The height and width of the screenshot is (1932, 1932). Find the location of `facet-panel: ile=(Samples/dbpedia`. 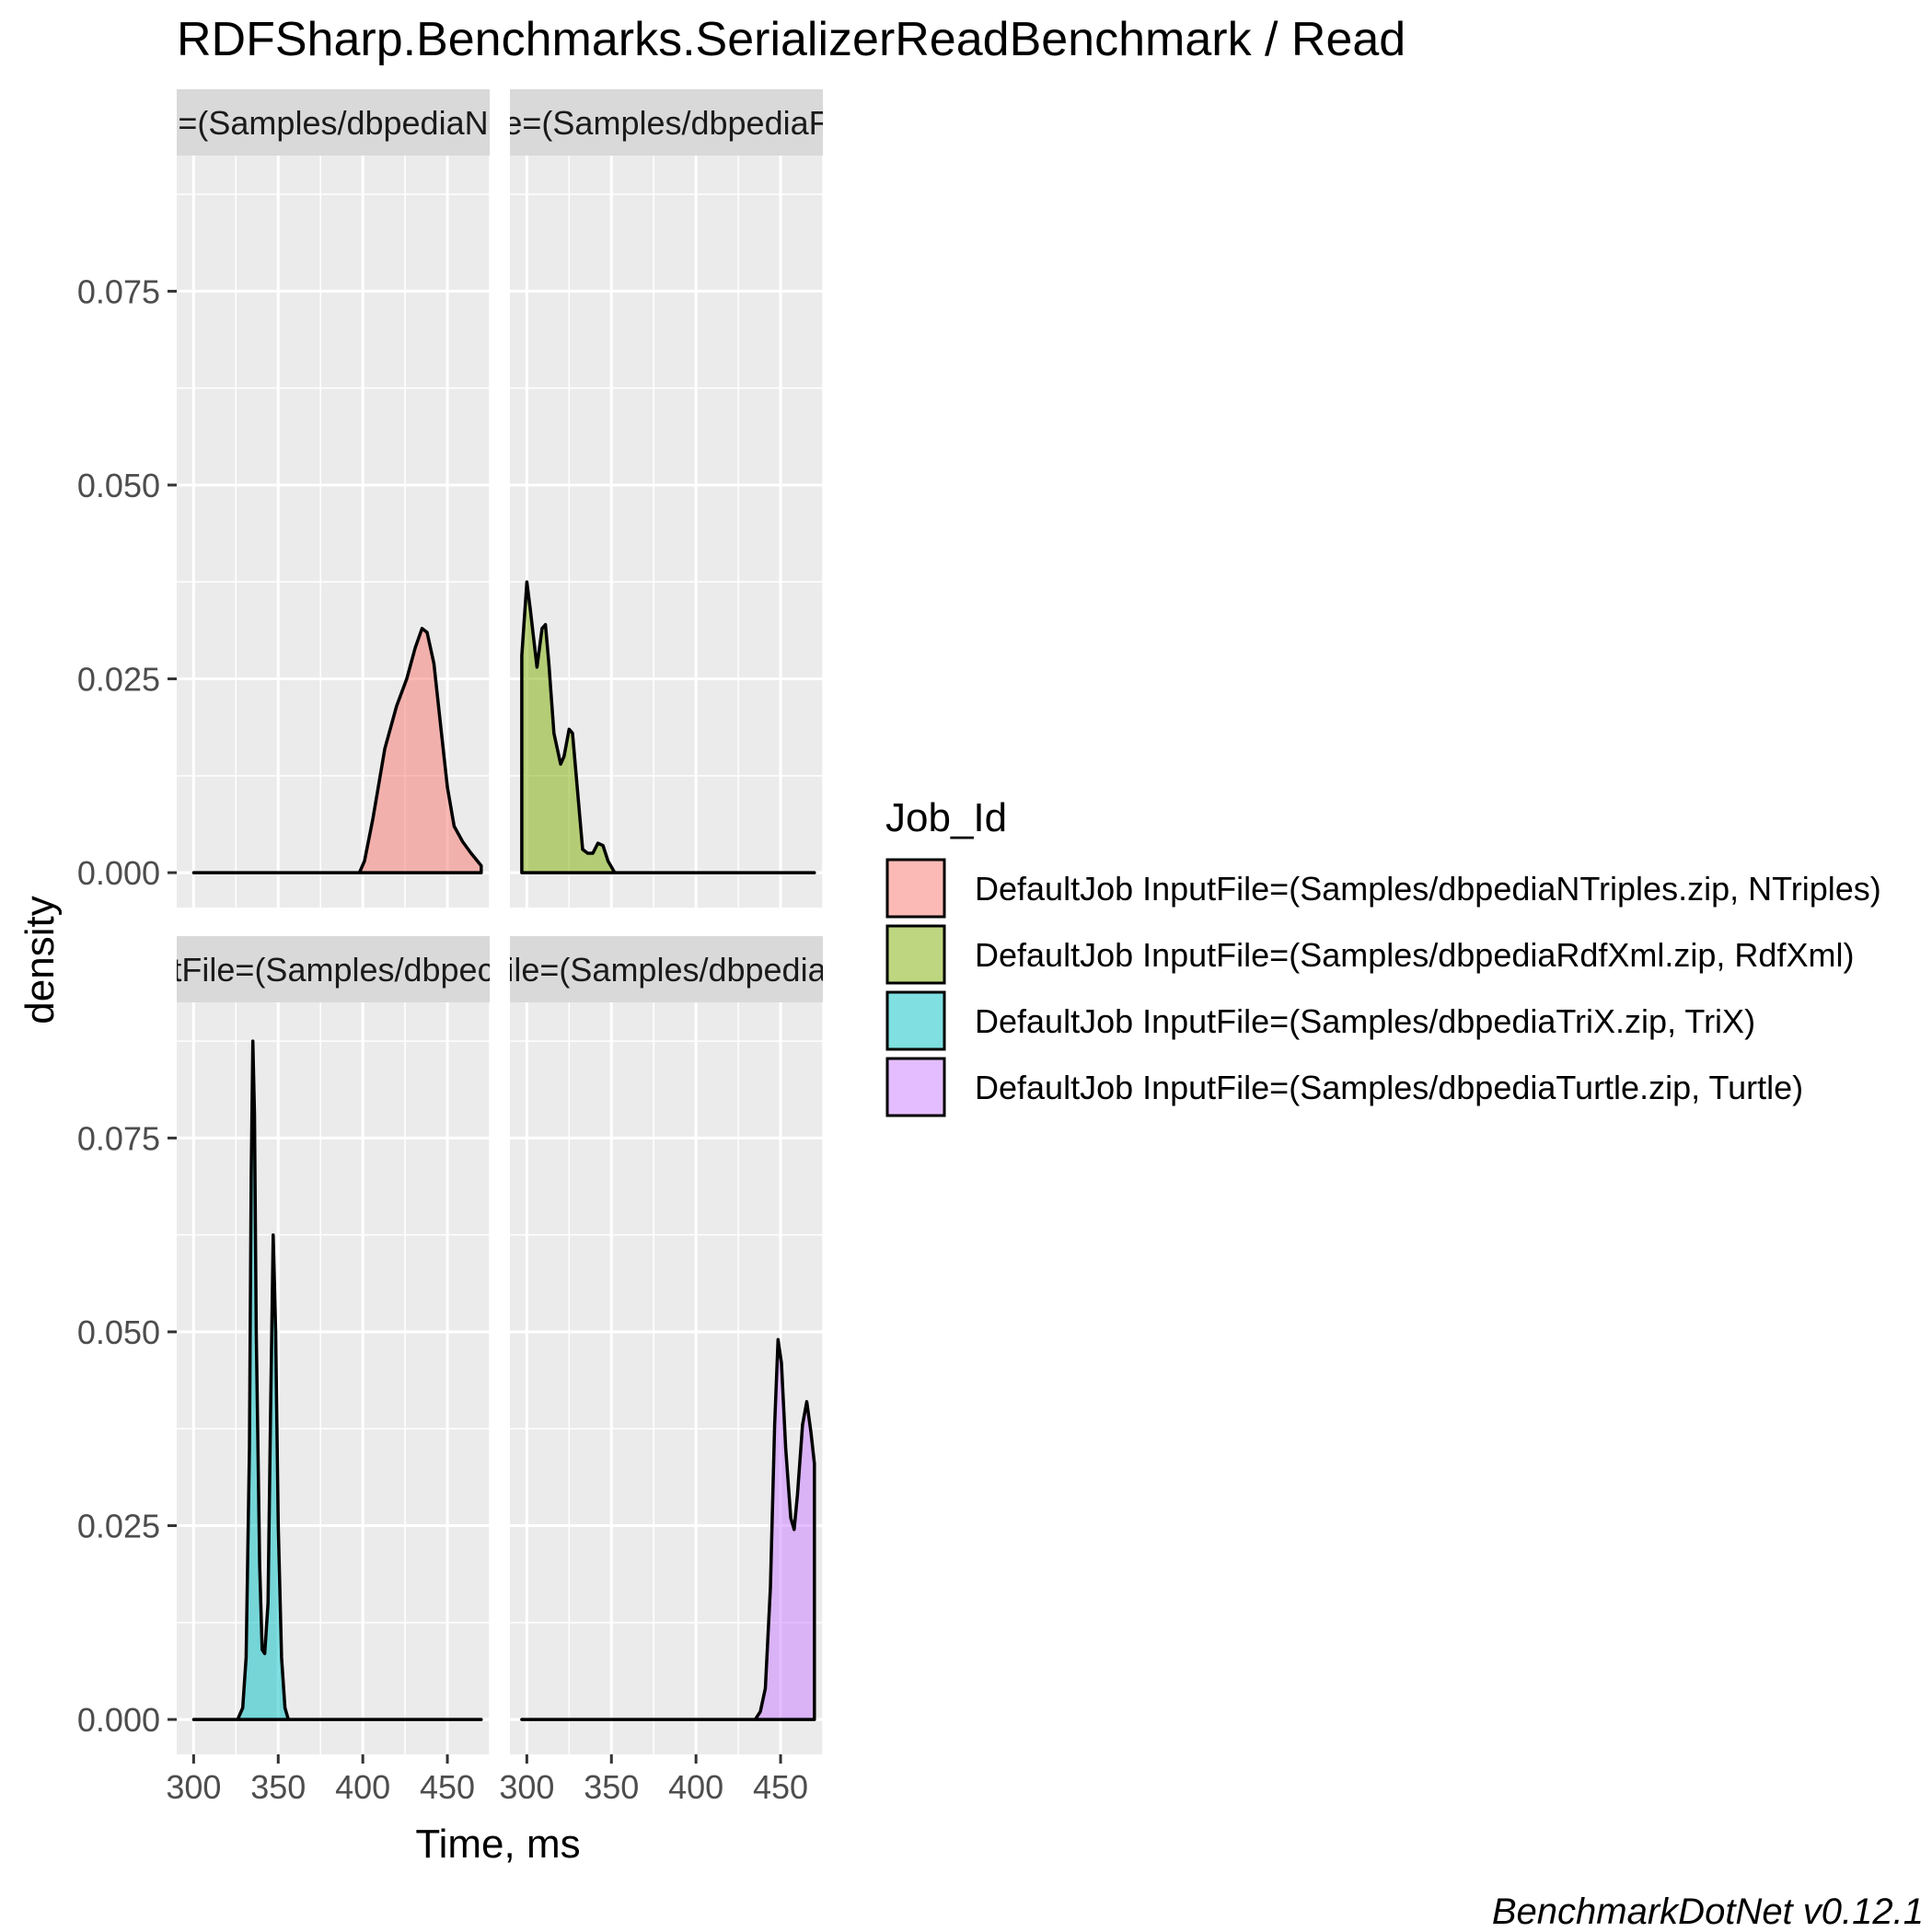

facet-panel: ile=(Samples/dbpedia is located at coordinates (666, 1345).